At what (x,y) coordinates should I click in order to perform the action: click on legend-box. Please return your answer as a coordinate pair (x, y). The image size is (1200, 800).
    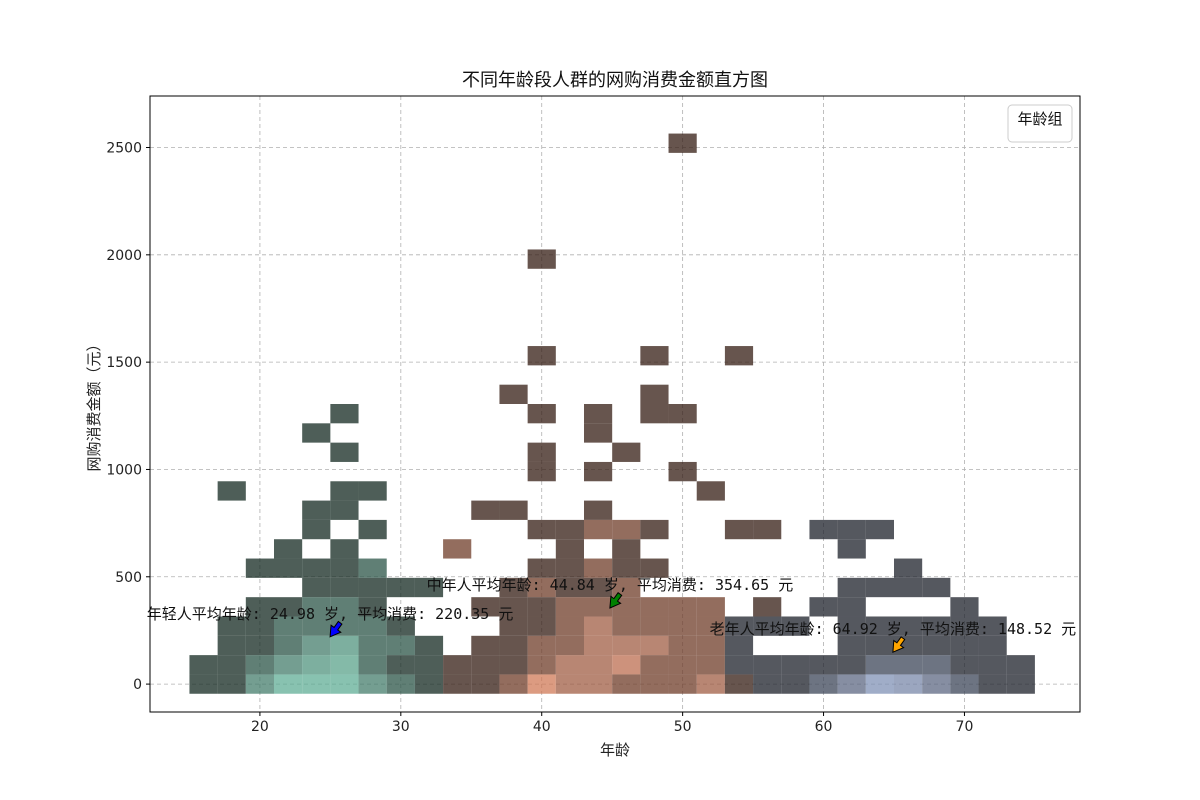
    Looking at the image, I should click on (1040, 123).